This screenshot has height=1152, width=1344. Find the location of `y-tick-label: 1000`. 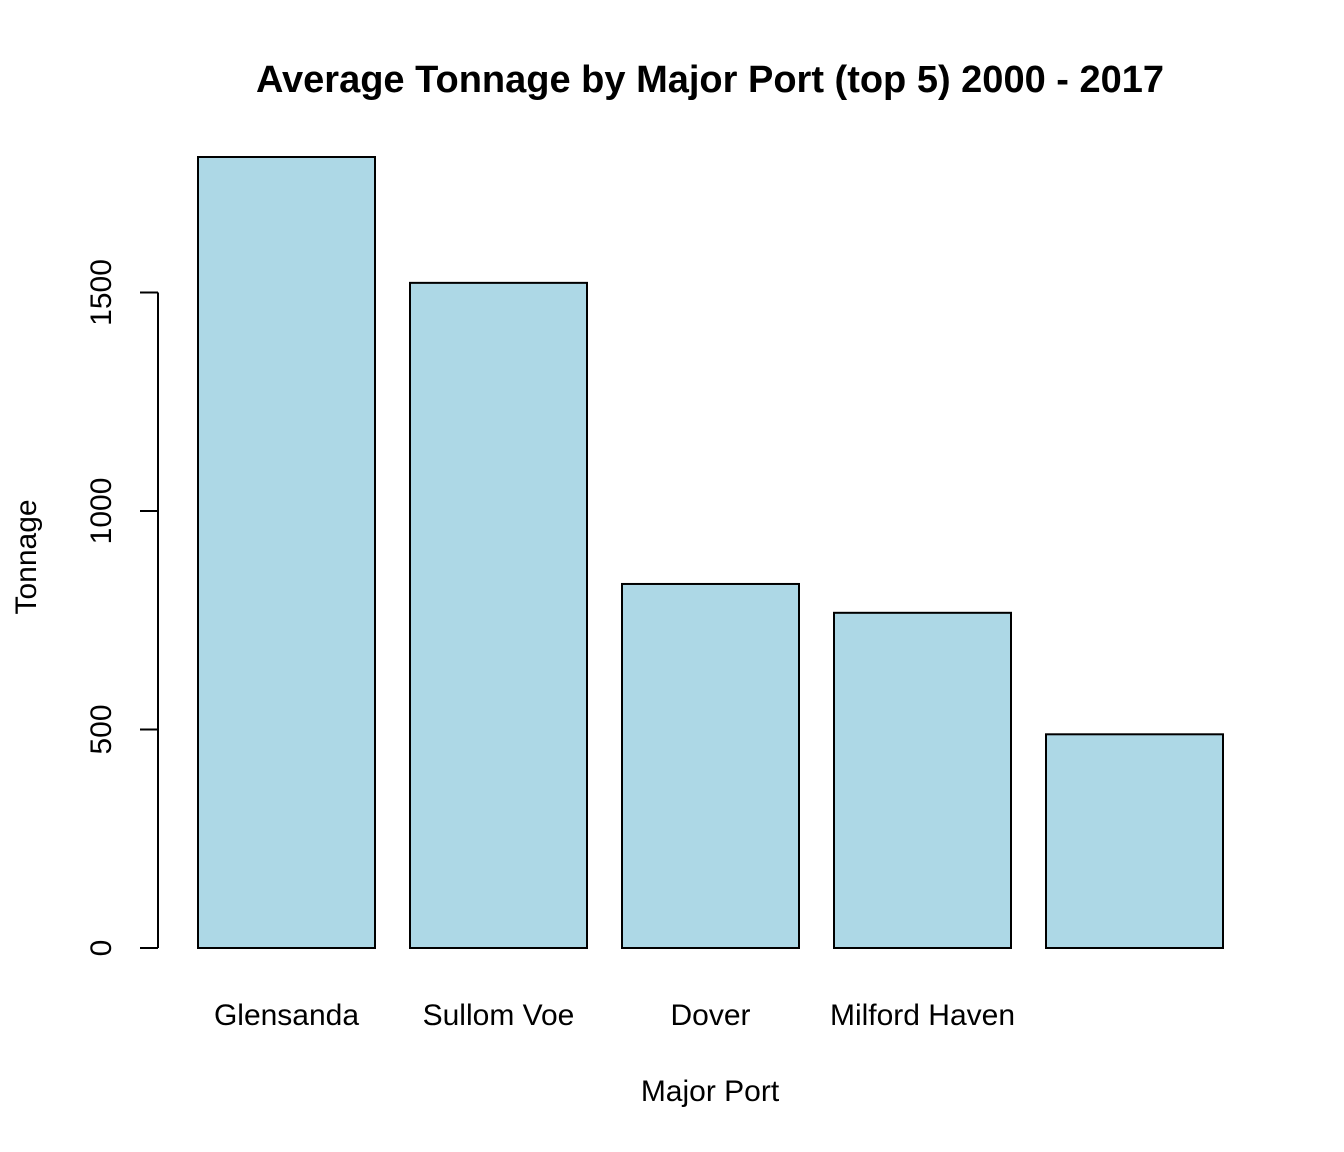

y-tick-label: 1000 is located at coordinates (101, 511).